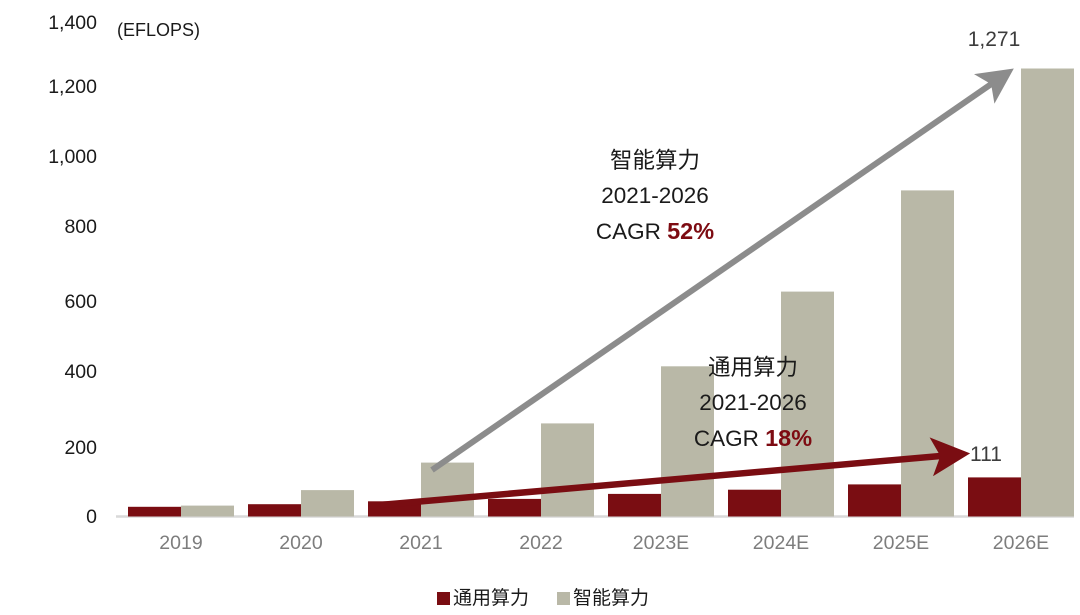  What do you see at coordinates (180, 543) in the screenshot?
I see `x-tick-2019: 2019` at bounding box center [180, 543].